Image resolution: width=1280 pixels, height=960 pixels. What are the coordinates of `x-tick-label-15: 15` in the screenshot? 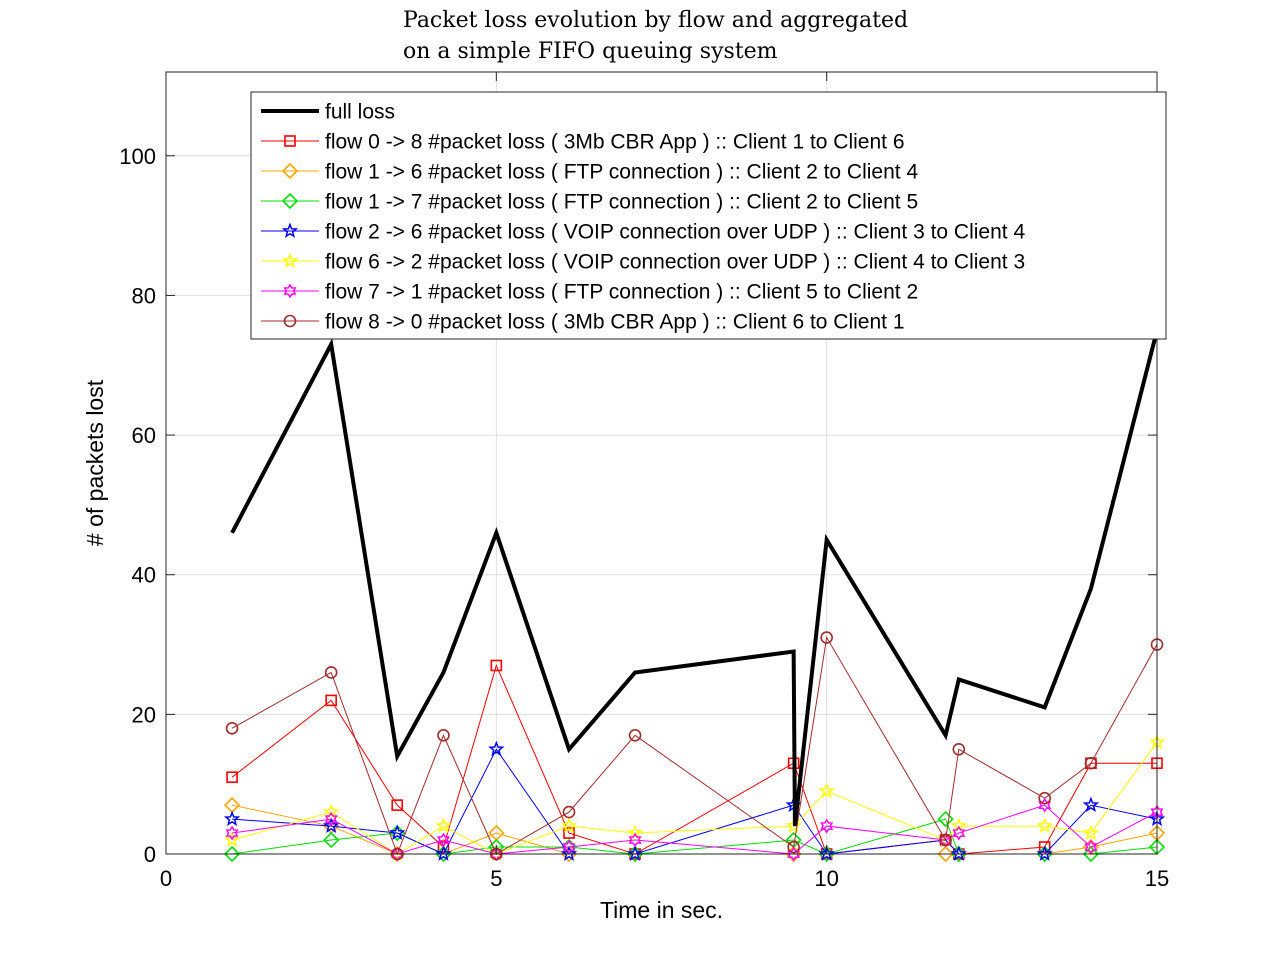 It's located at (1157, 878).